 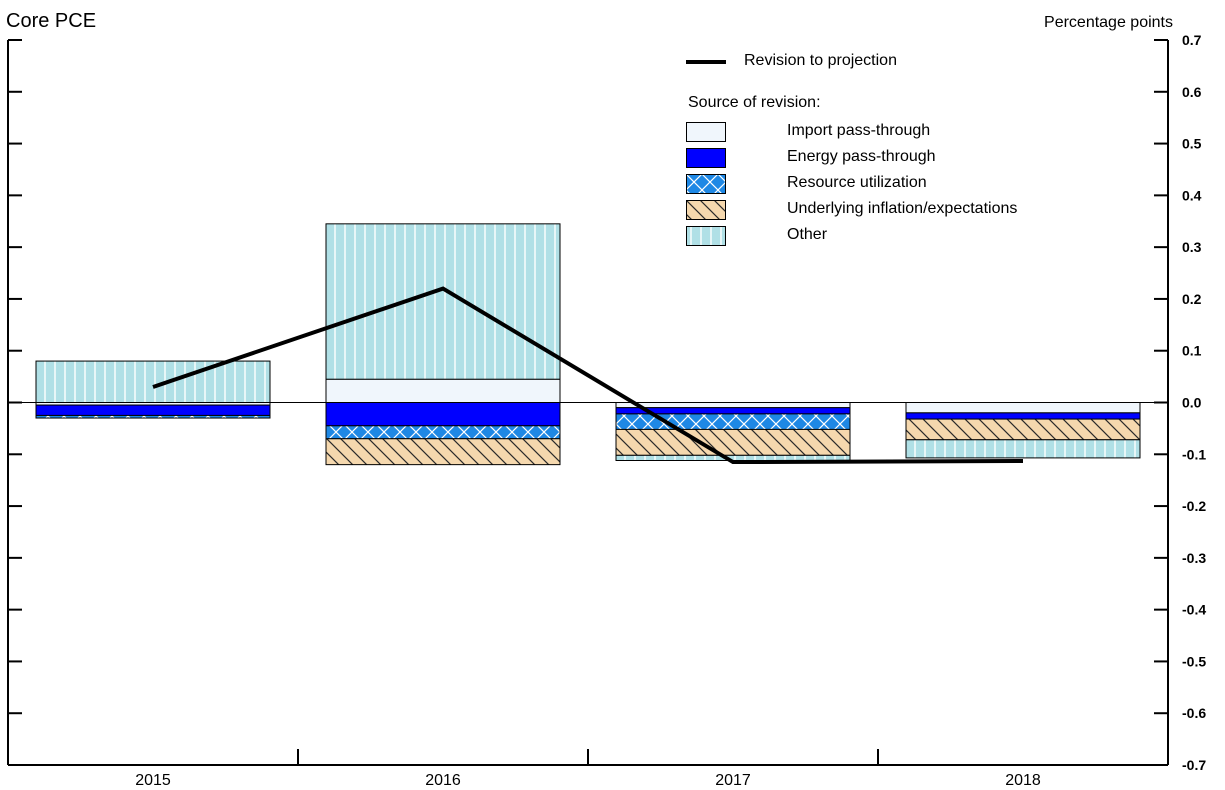 I want to click on legend-label: Energy pass-through, so click(x=861, y=156).